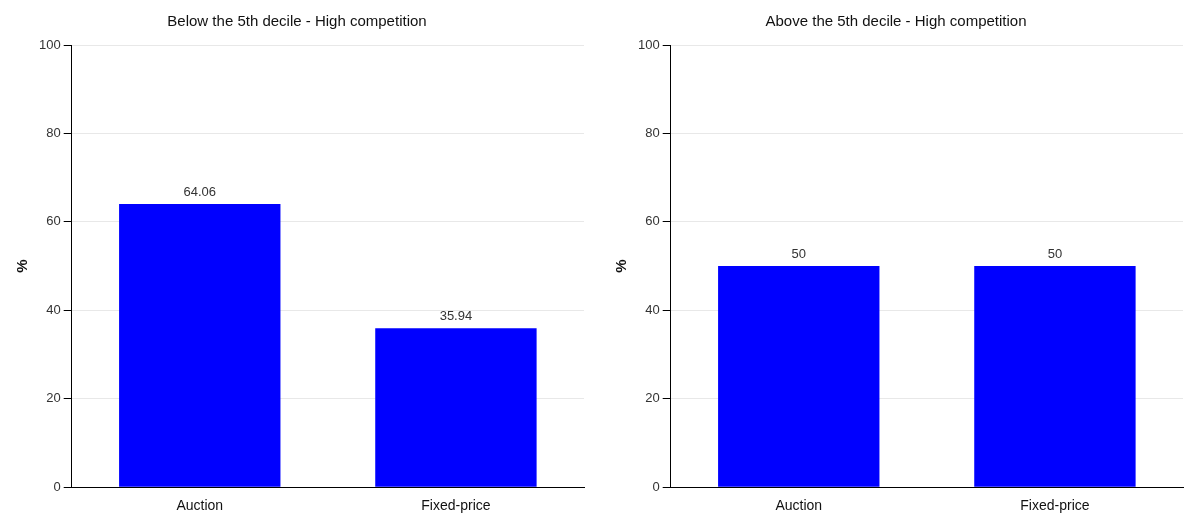 This screenshot has width=1198, height=528. I want to click on data-label: 35.94, so click(456, 316).